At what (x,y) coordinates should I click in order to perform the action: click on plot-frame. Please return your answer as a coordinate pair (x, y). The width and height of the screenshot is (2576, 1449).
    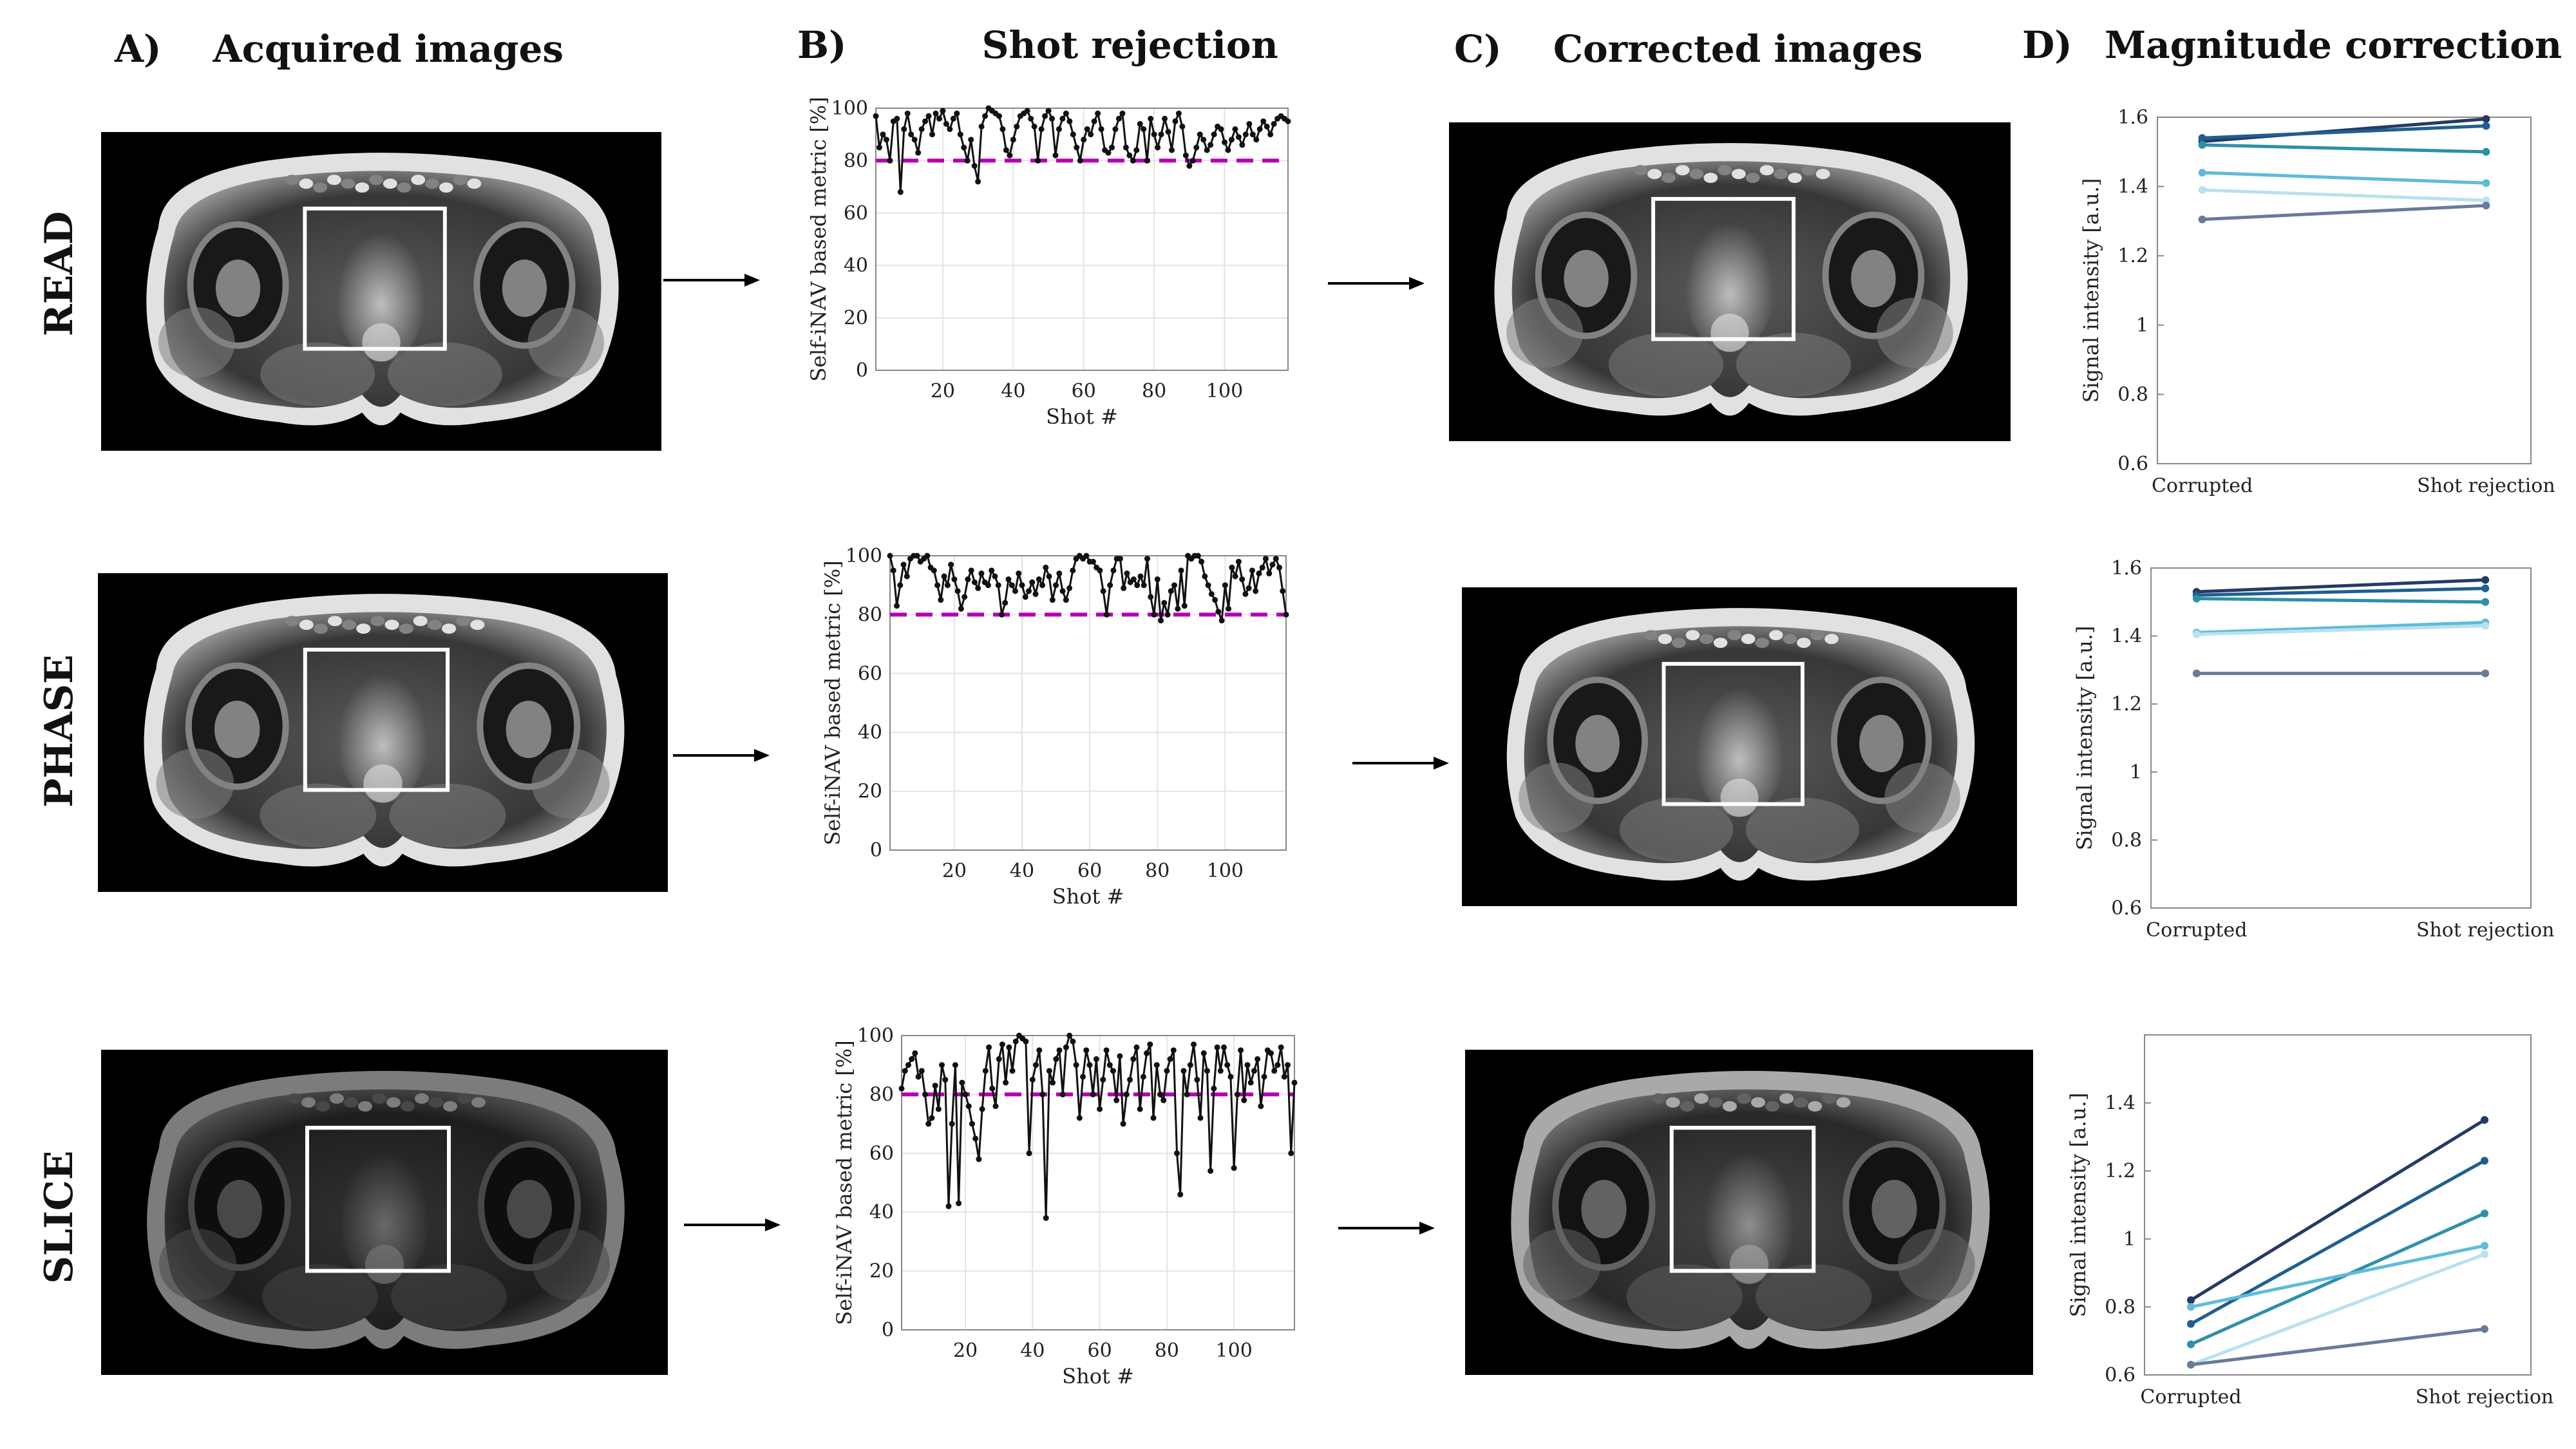
    Looking at the image, I should click on (1098, 1183).